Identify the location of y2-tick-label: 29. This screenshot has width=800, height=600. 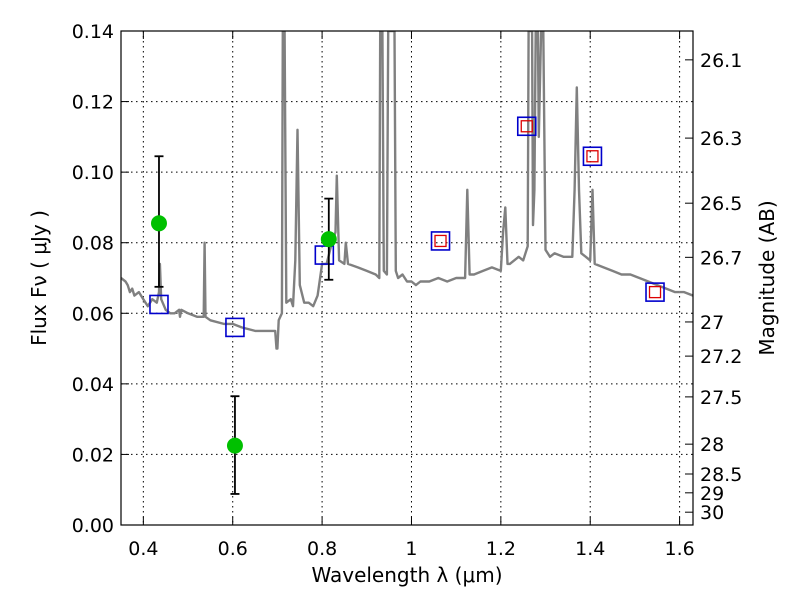
(712, 494).